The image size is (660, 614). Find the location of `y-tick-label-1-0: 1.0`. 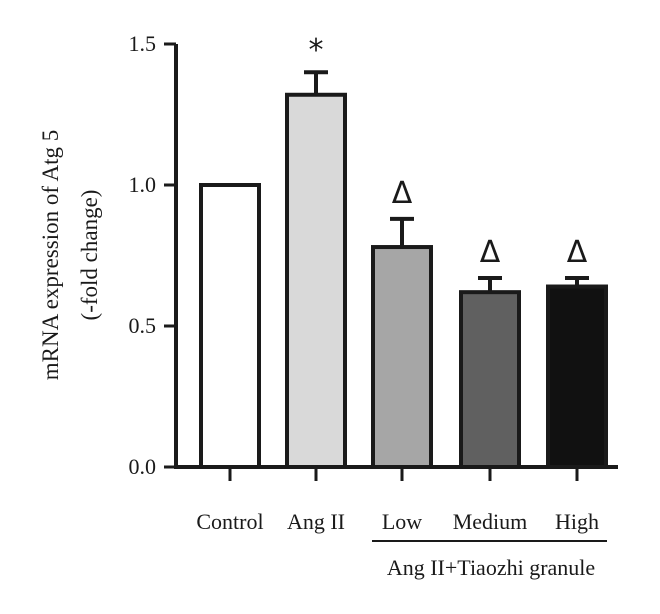

y-tick-label-1-0: 1.0 is located at coordinates (143, 184).